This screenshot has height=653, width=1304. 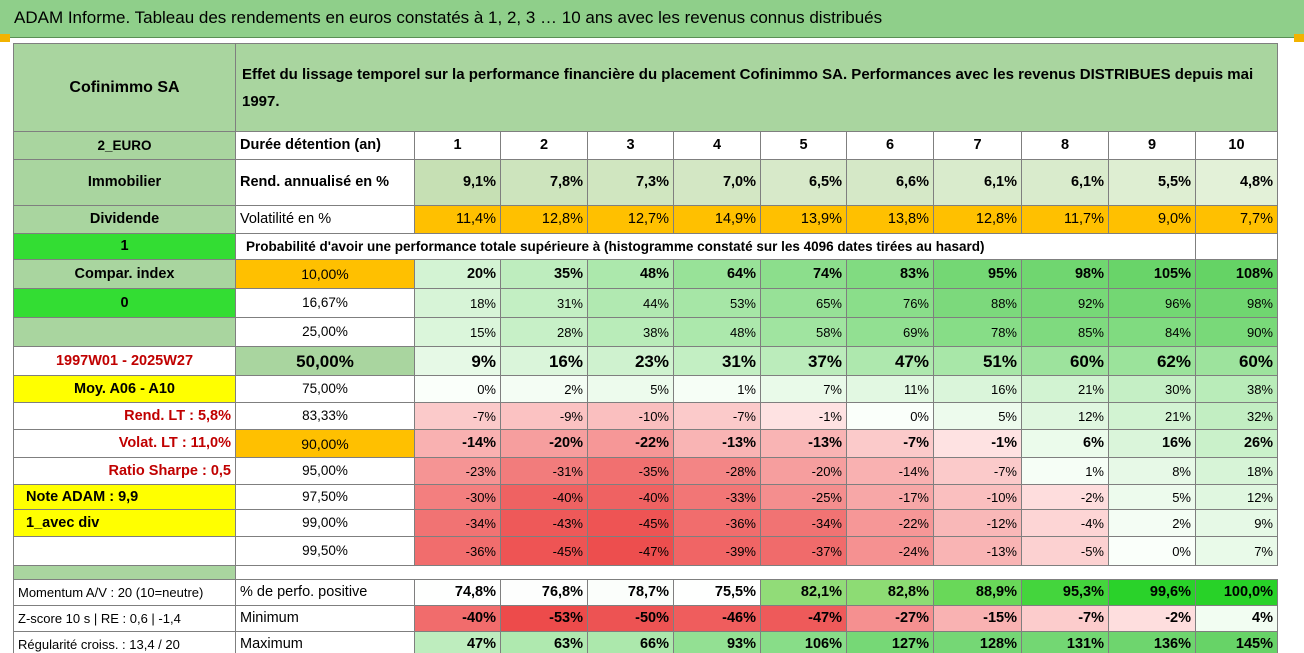 What do you see at coordinates (890, 497) in the screenshot?
I see `histogram-cell: -17%` at bounding box center [890, 497].